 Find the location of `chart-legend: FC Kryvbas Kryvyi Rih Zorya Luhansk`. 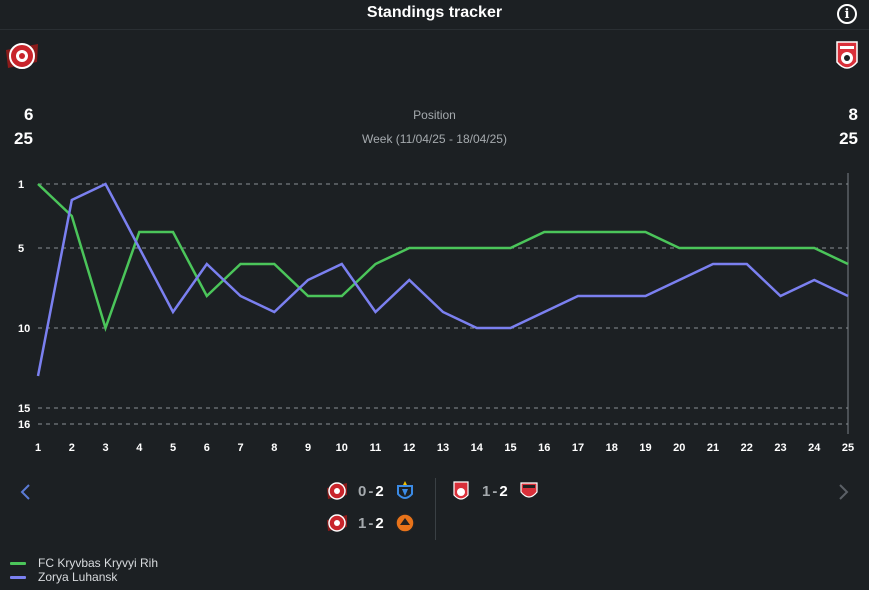

chart-legend: FC Kryvbas Kryvyi Rih Zorya Luhansk is located at coordinates (84, 570).